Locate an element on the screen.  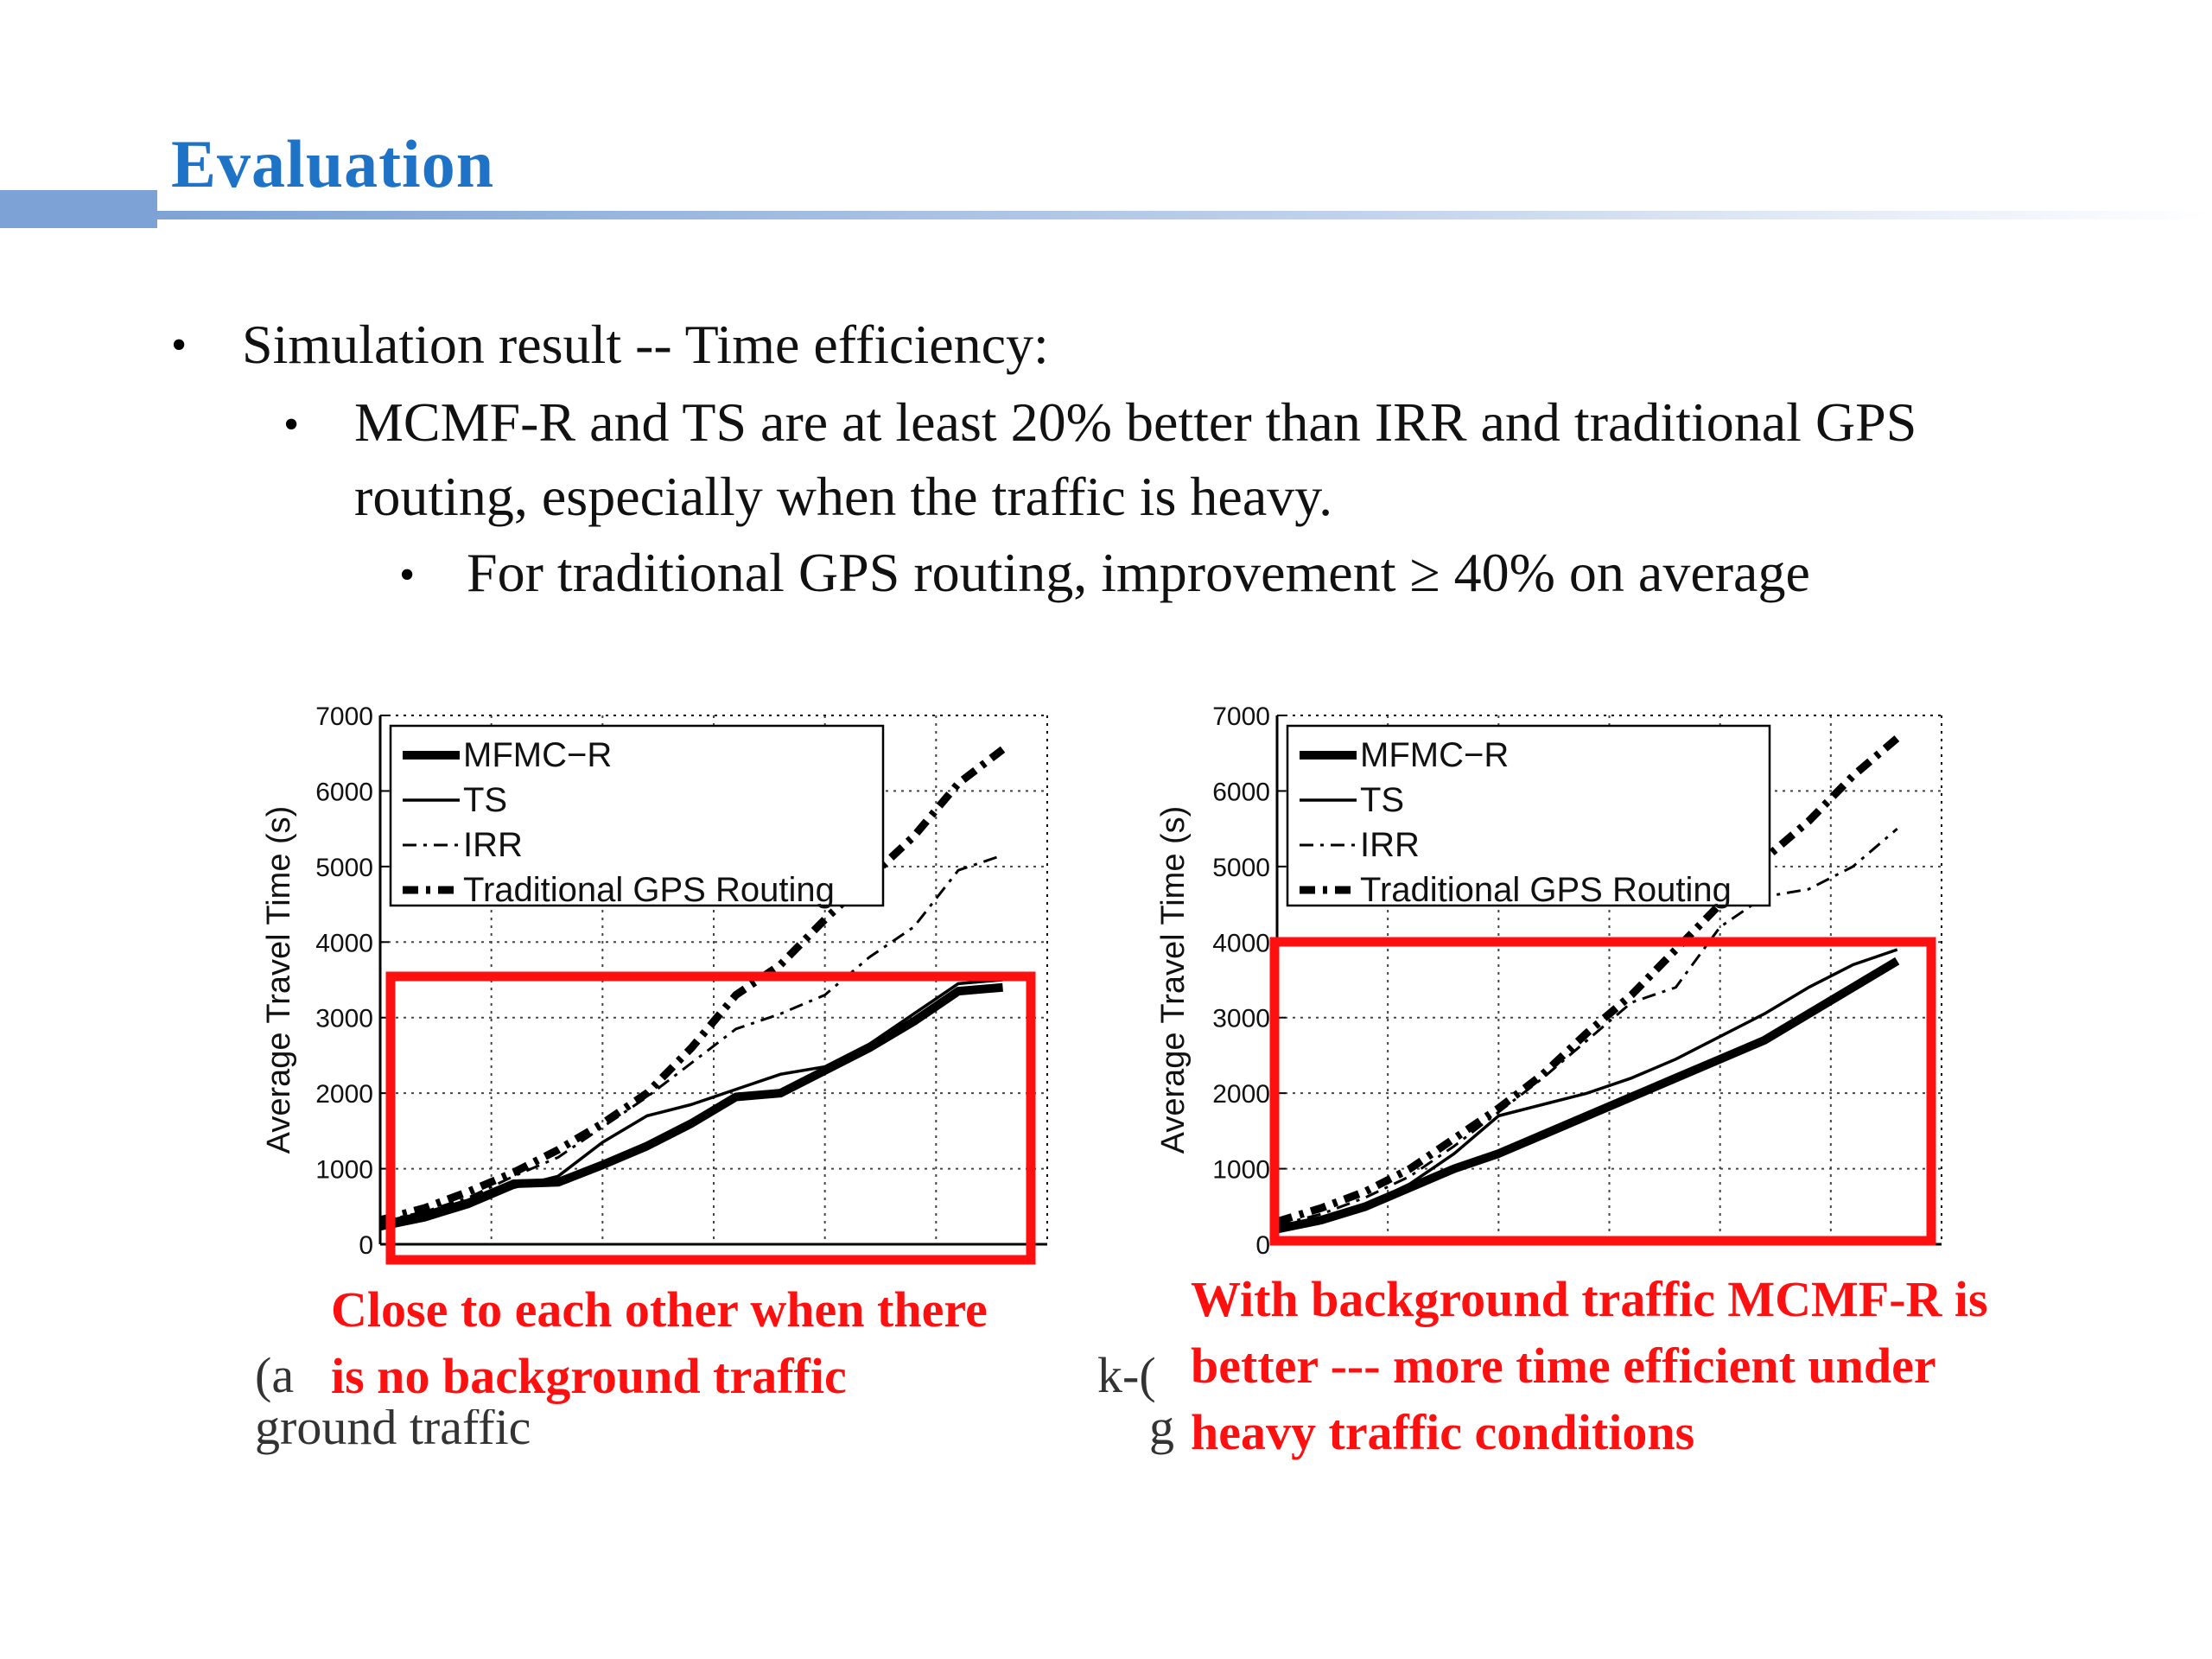
bullet-level1: Simulation result -- Time efficiency: is located at coordinates (645, 344).